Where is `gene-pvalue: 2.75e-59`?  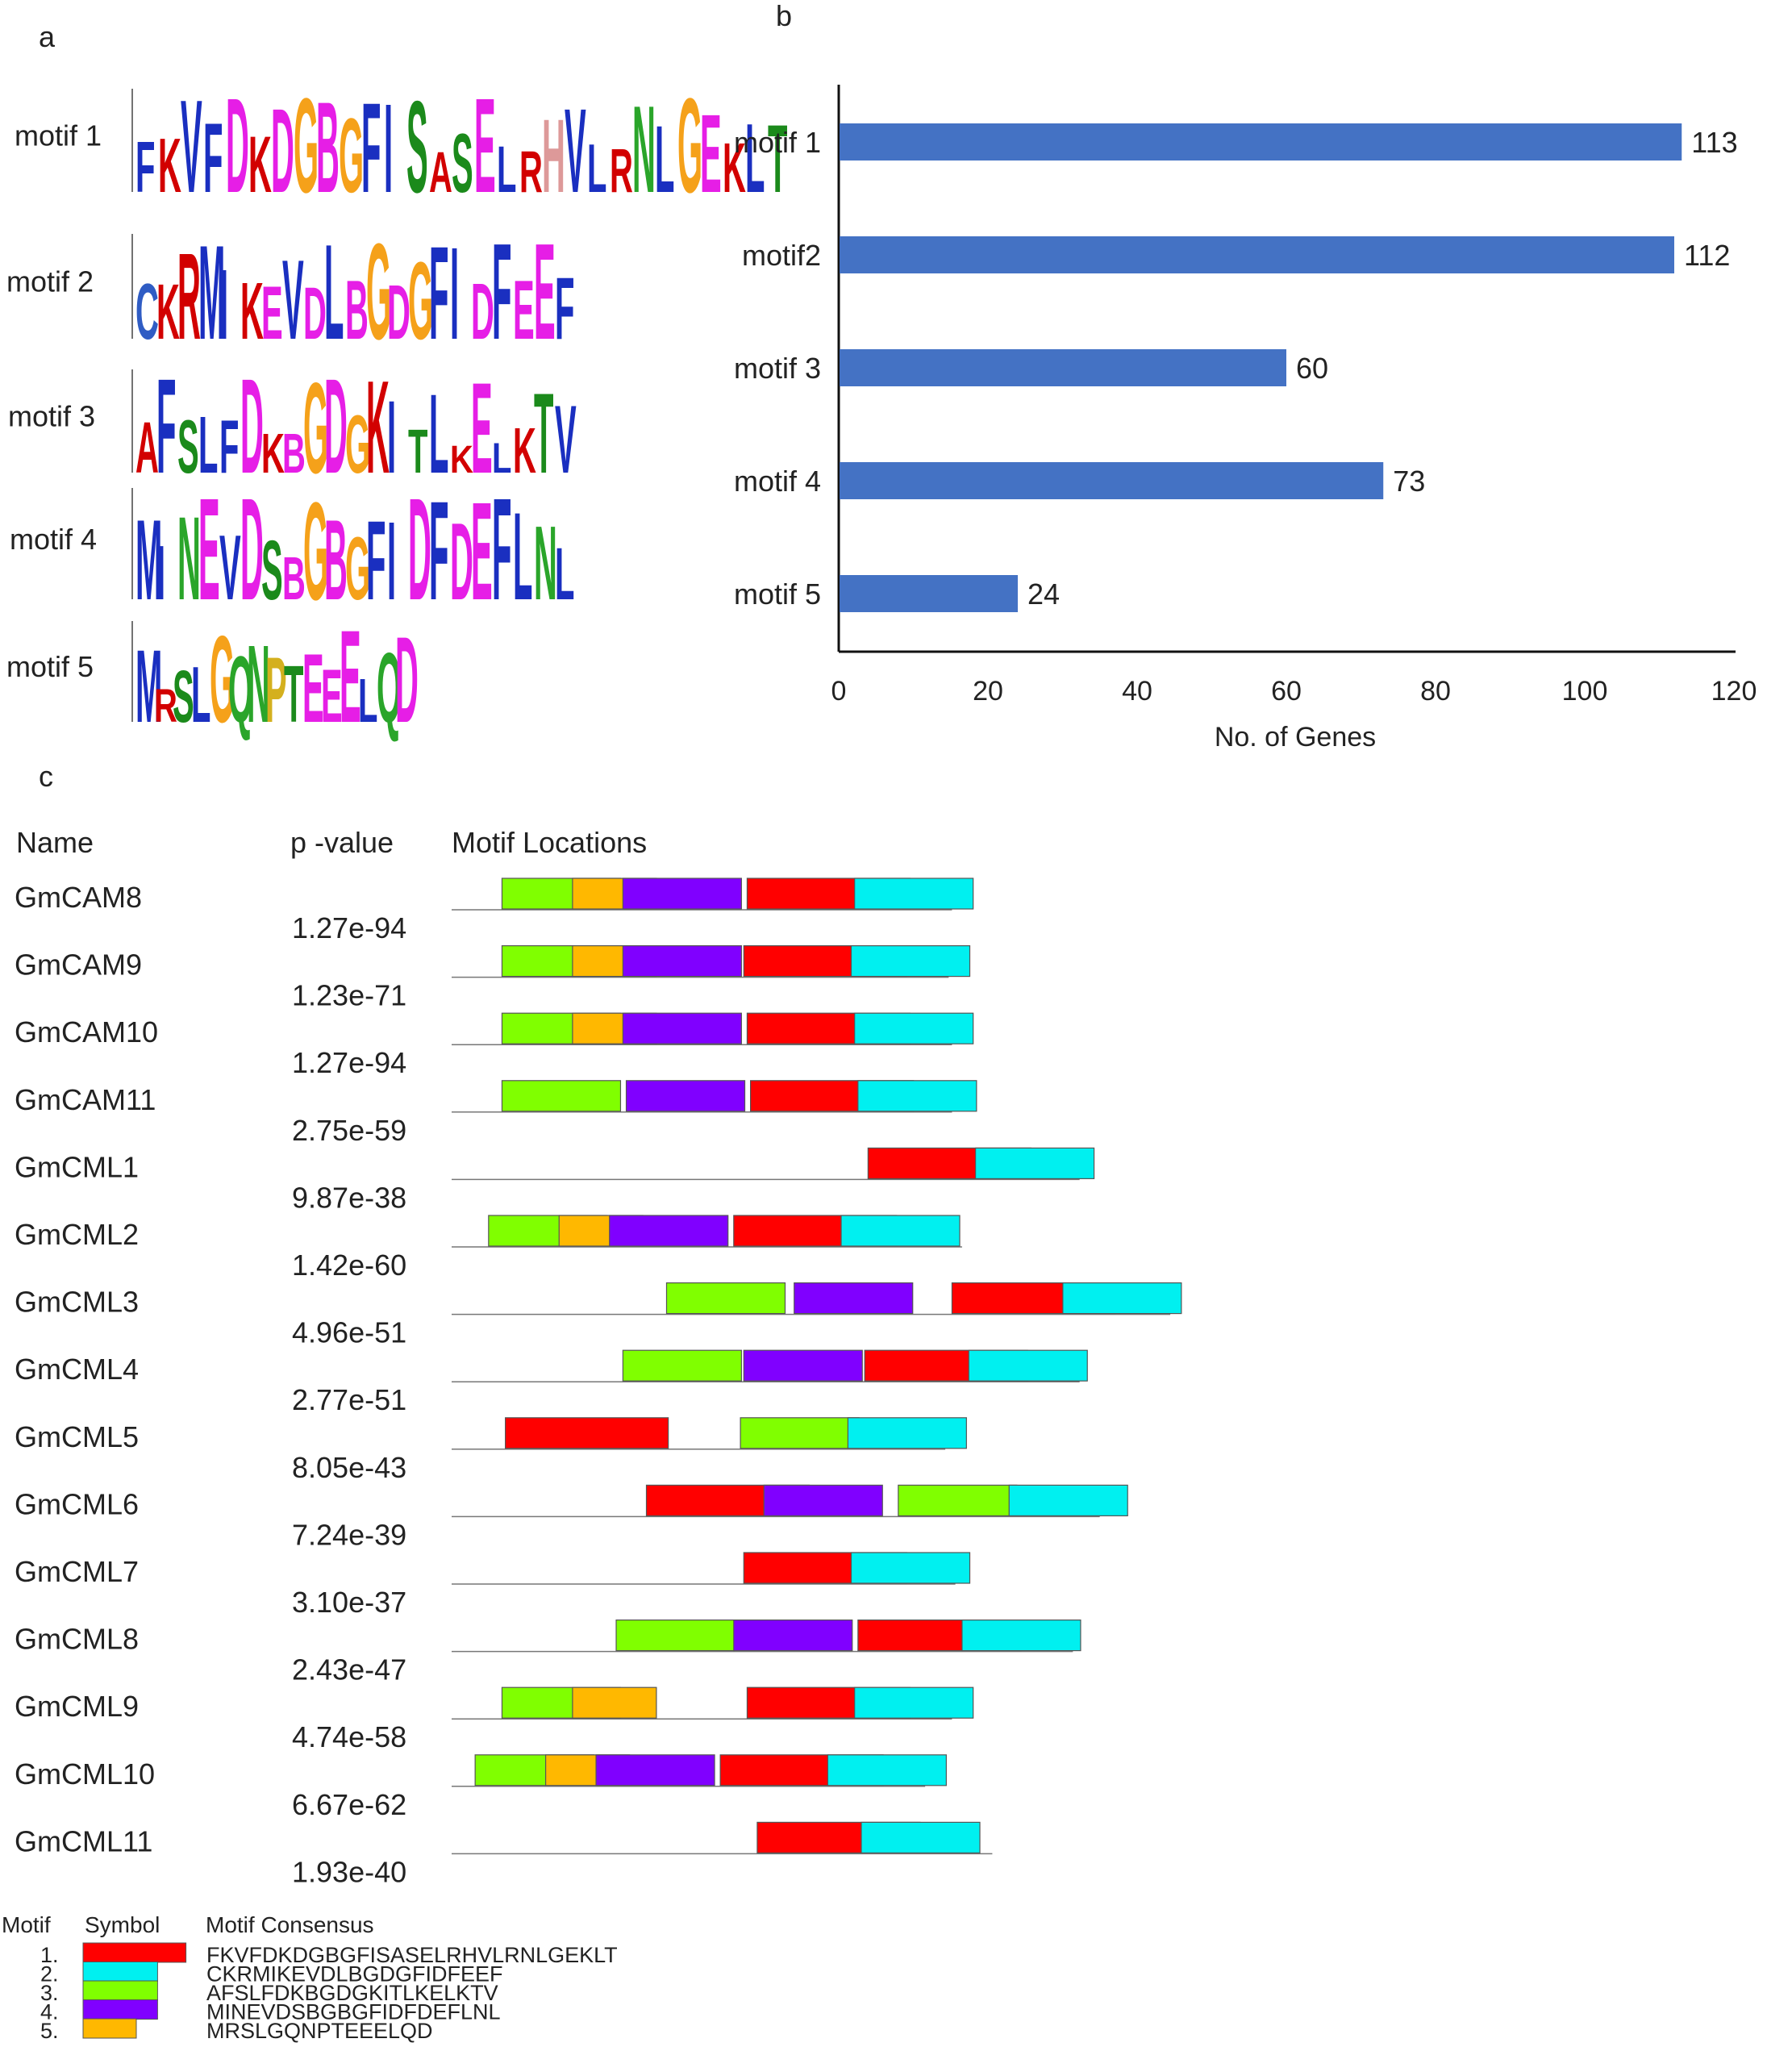 gene-pvalue: 2.75e-59 is located at coordinates (349, 1130).